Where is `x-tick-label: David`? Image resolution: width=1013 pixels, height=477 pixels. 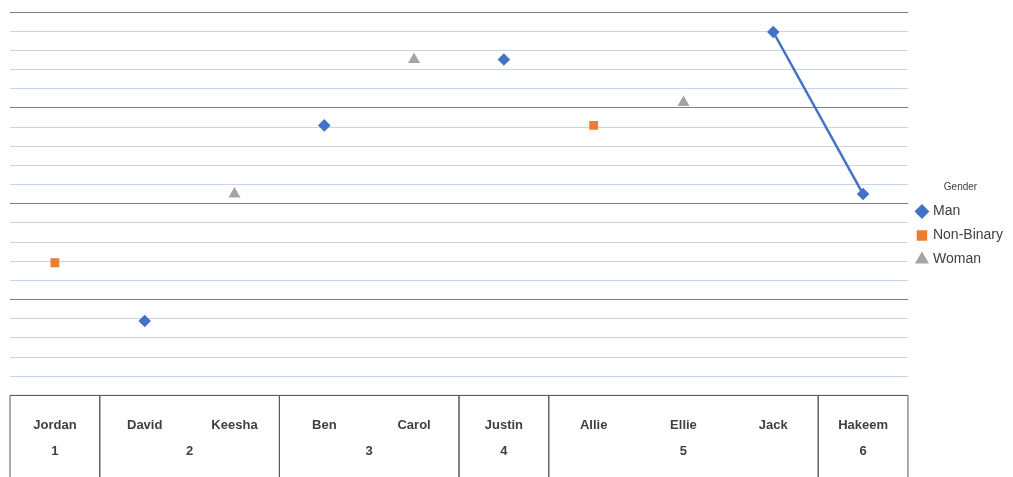 x-tick-label: David is located at coordinates (144, 424).